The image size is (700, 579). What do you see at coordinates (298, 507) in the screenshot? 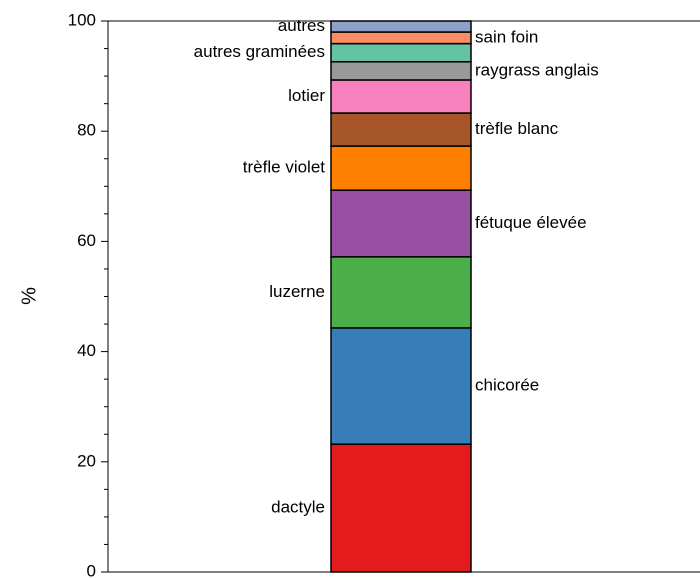
I see `segment-label: dactyle` at bounding box center [298, 507].